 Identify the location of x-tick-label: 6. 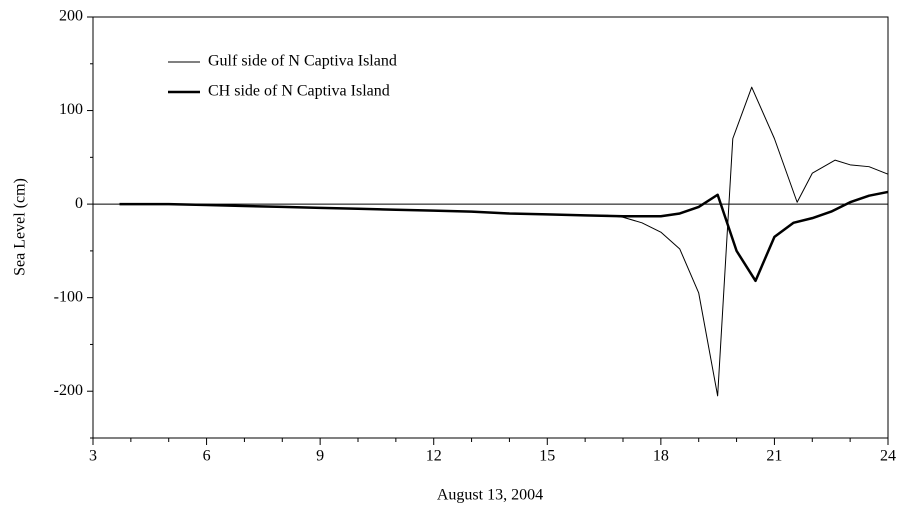
(207, 456).